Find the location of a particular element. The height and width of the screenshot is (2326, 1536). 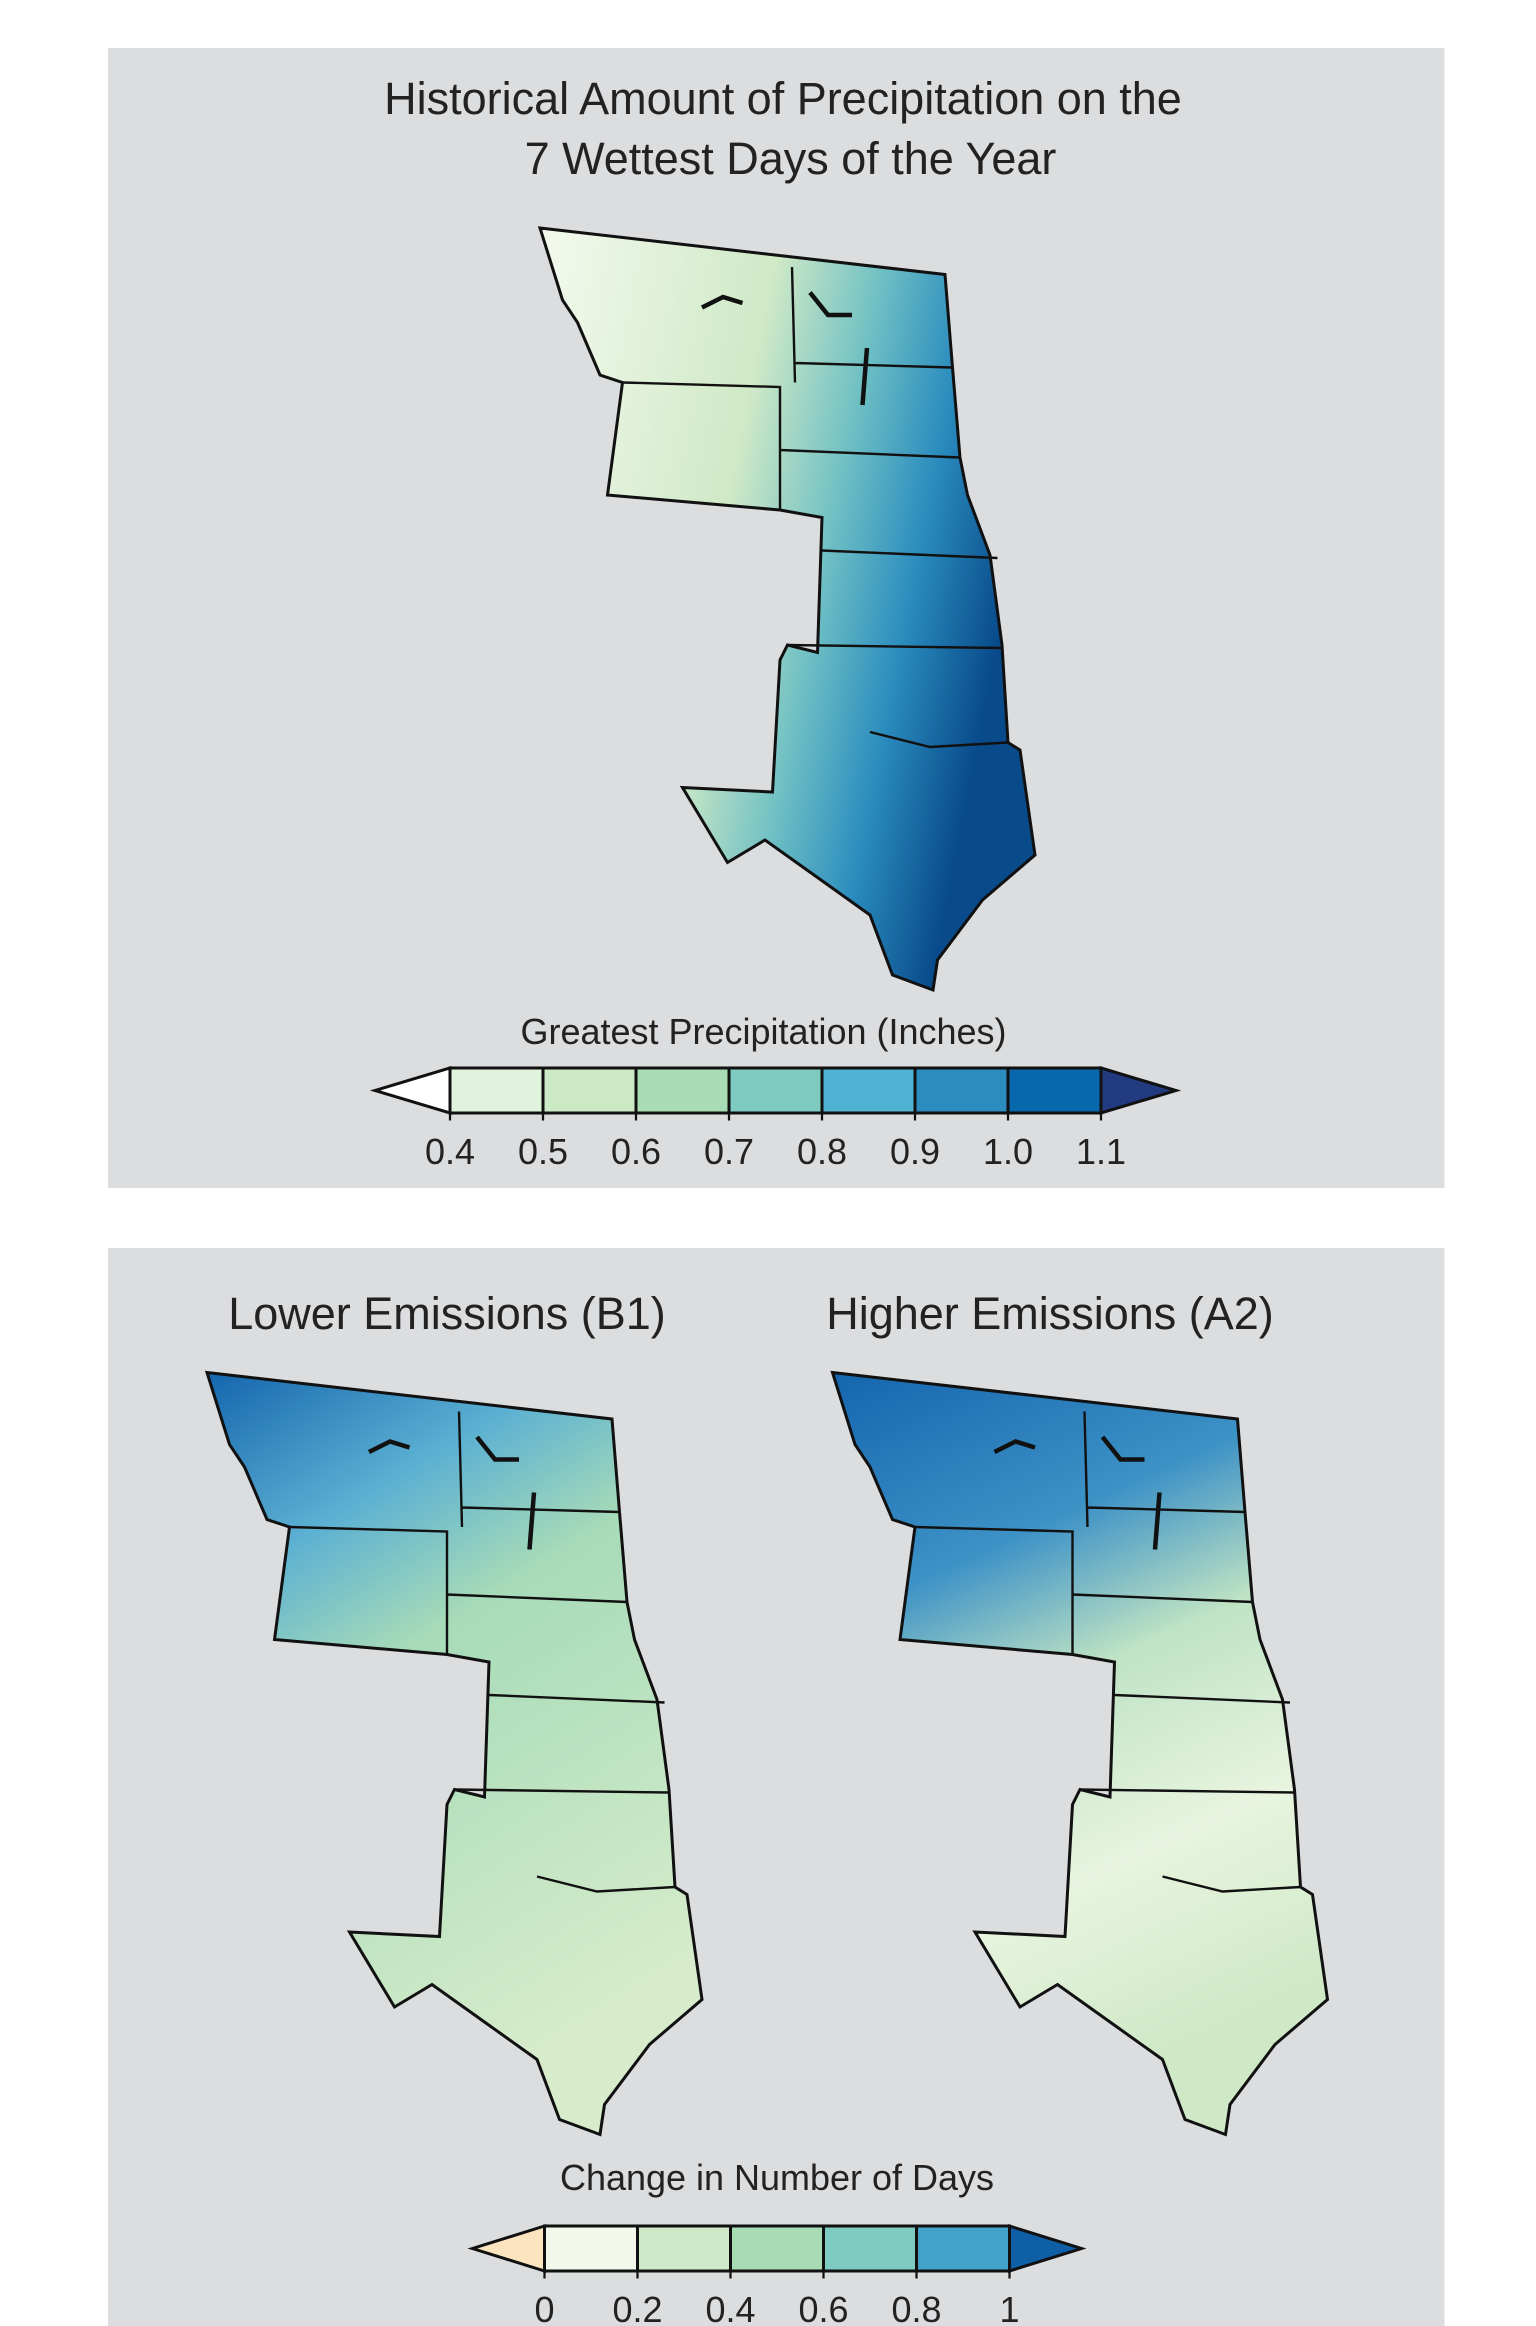

colorbar-label: Change in Number of Days is located at coordinates (777, 2177).